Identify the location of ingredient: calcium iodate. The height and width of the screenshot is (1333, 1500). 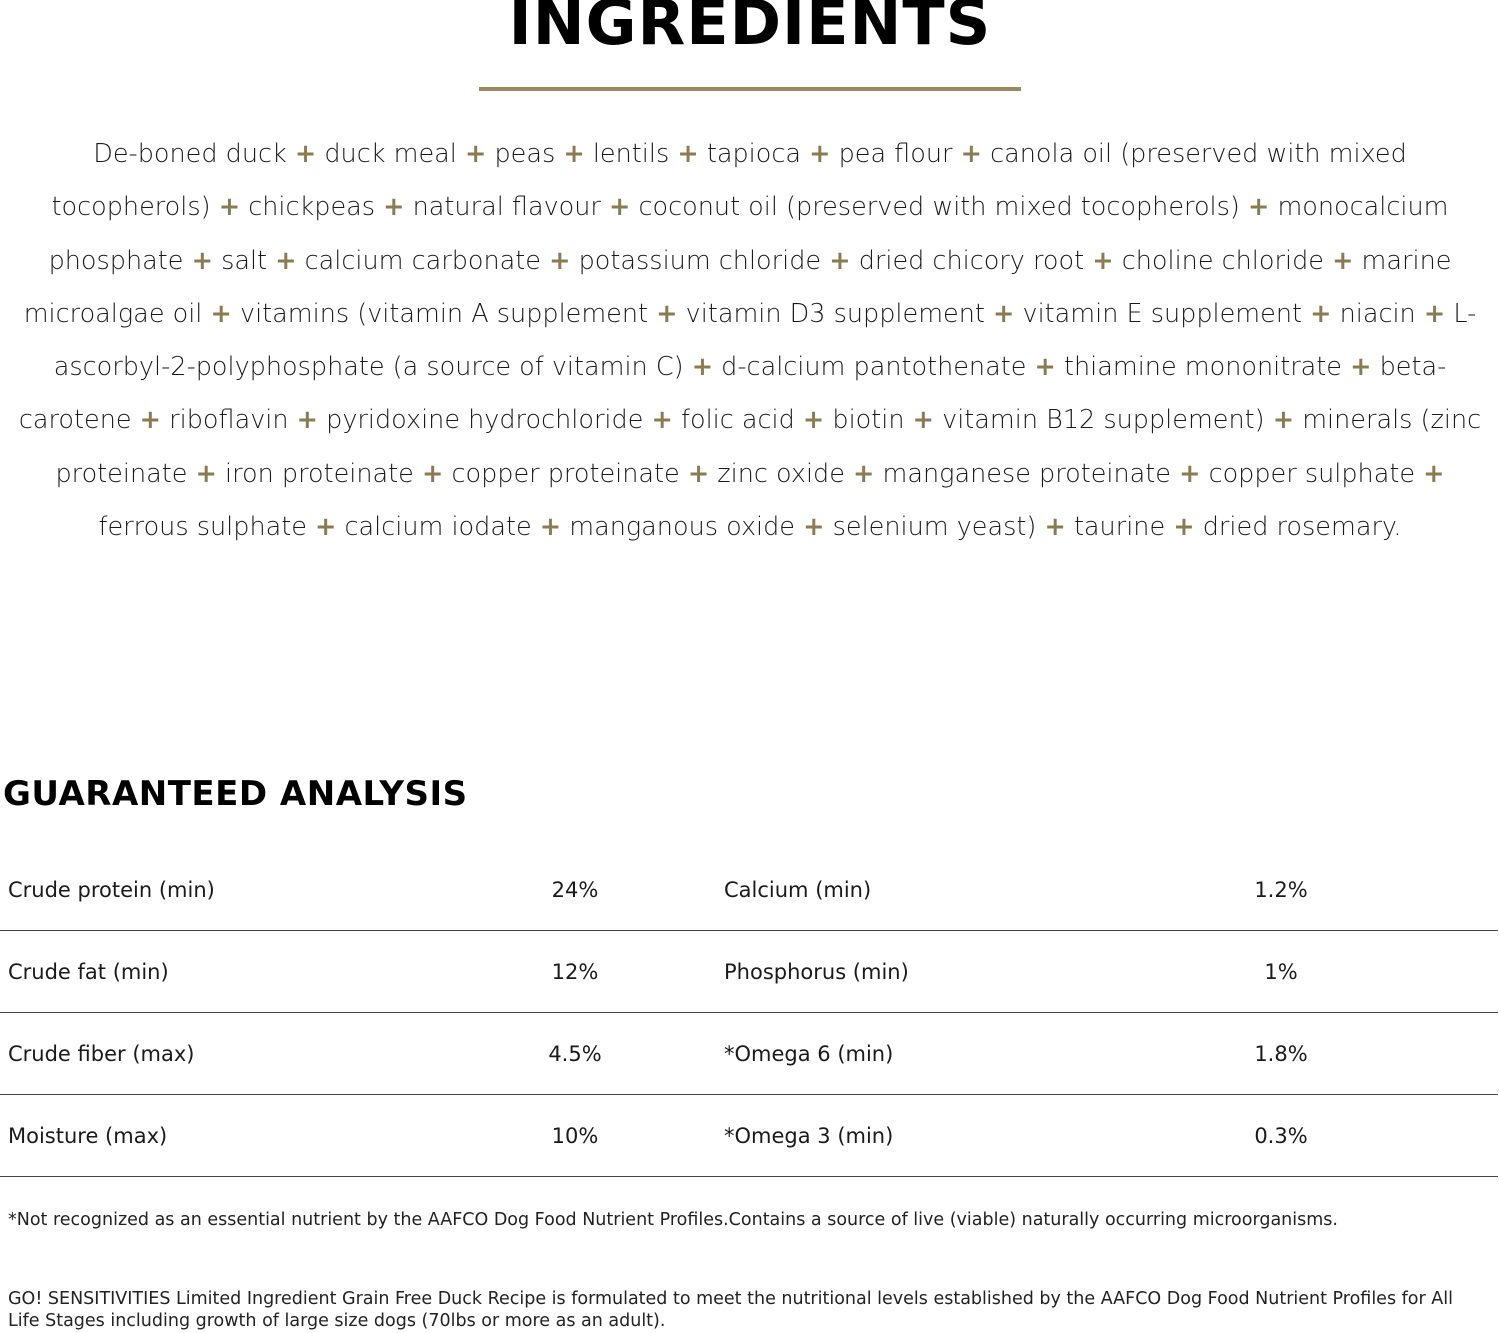
(438, 527).